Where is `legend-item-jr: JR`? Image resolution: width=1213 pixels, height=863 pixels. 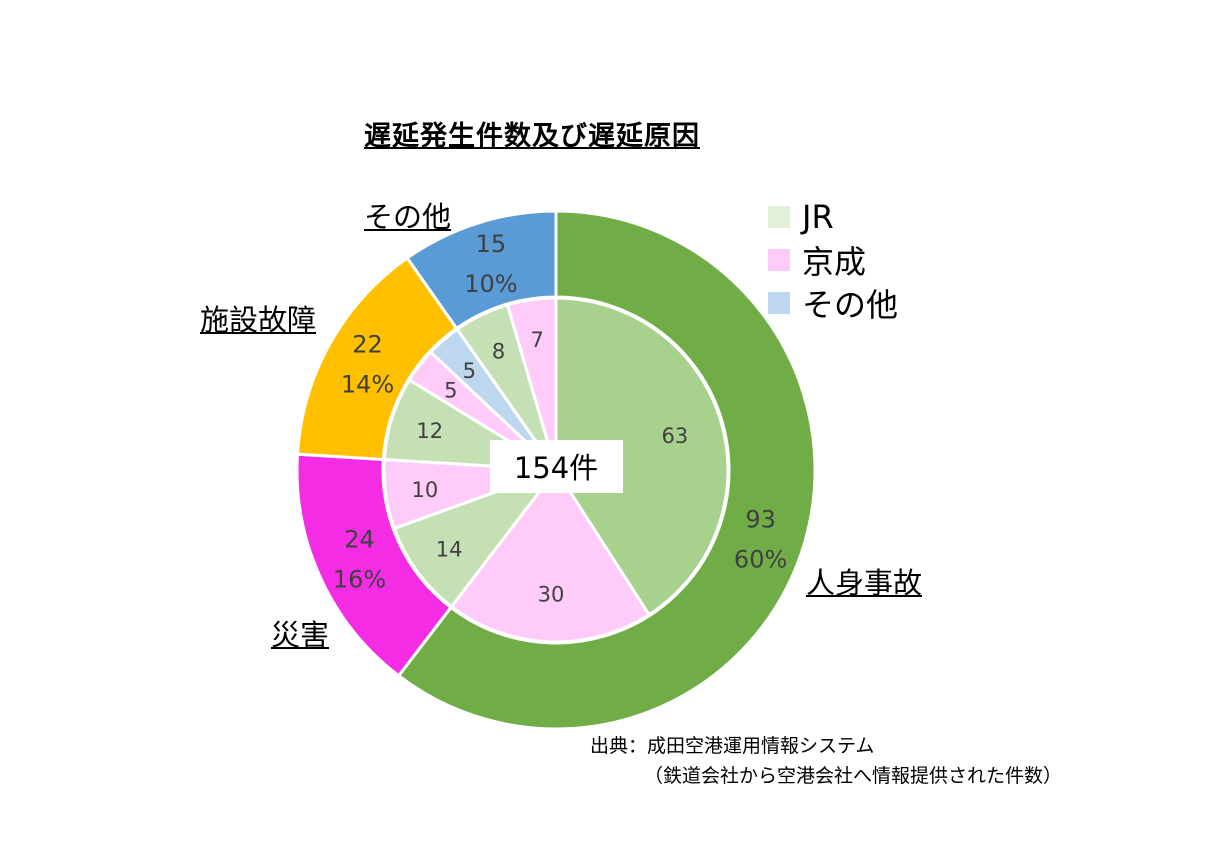 legend-item-jr: JR is located at coordinates (833, 216).